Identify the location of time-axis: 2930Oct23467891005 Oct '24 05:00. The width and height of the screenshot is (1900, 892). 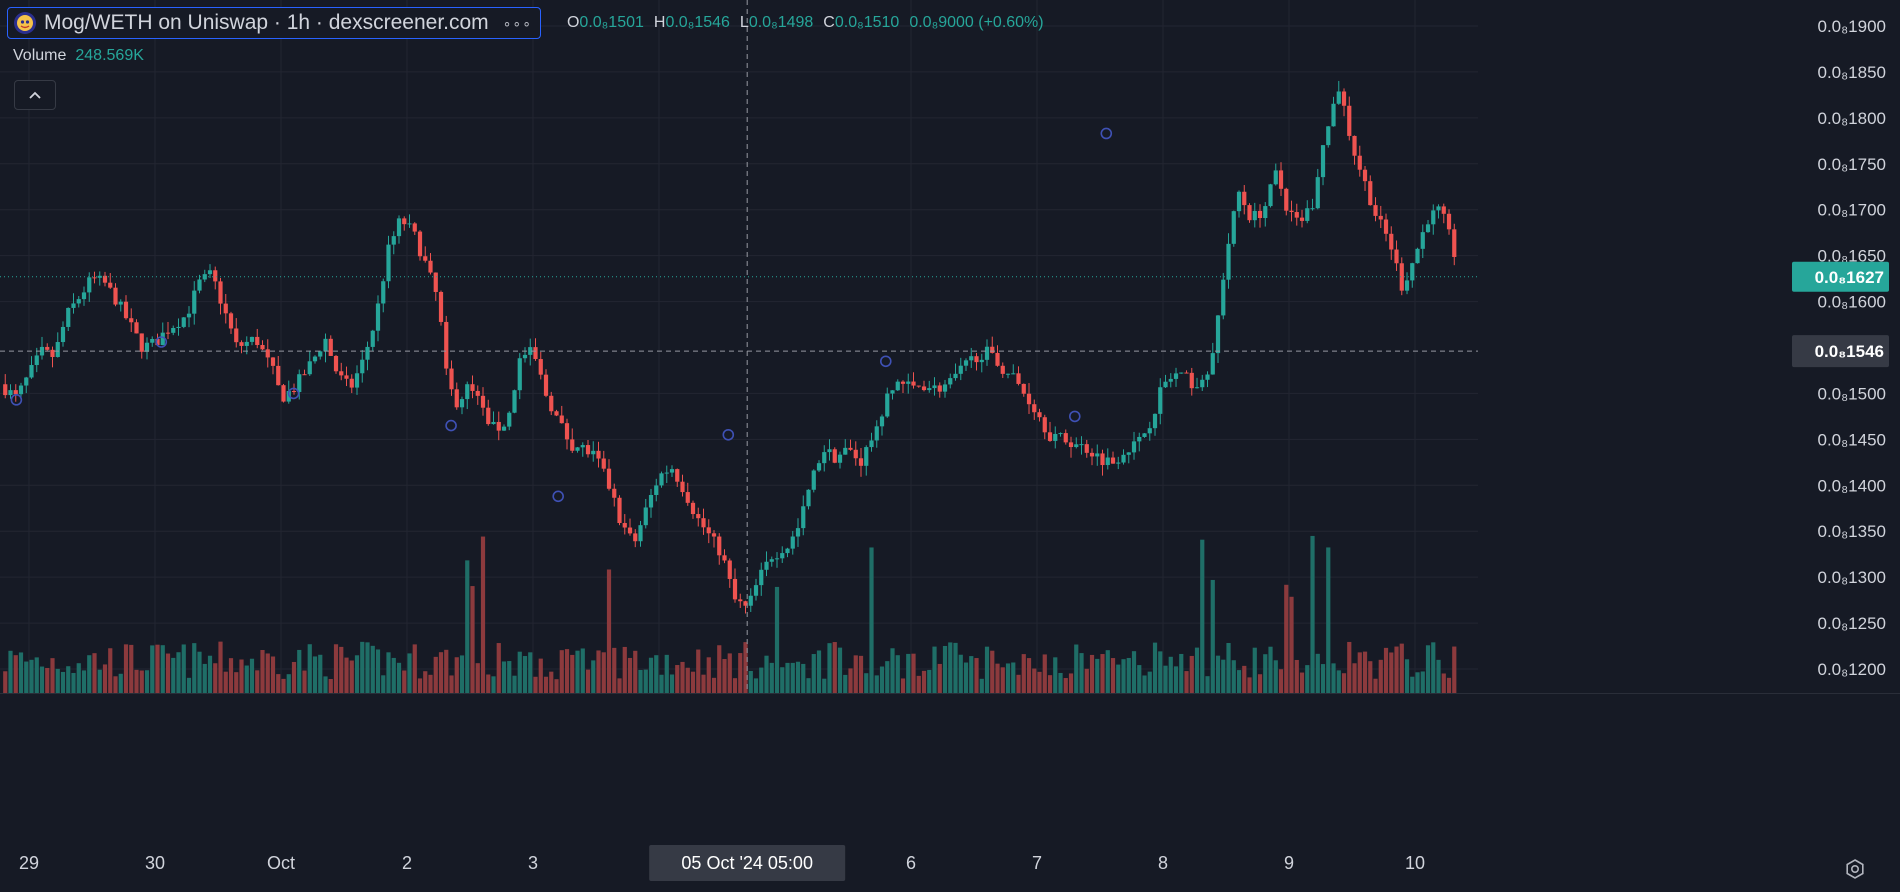
(722, 863).